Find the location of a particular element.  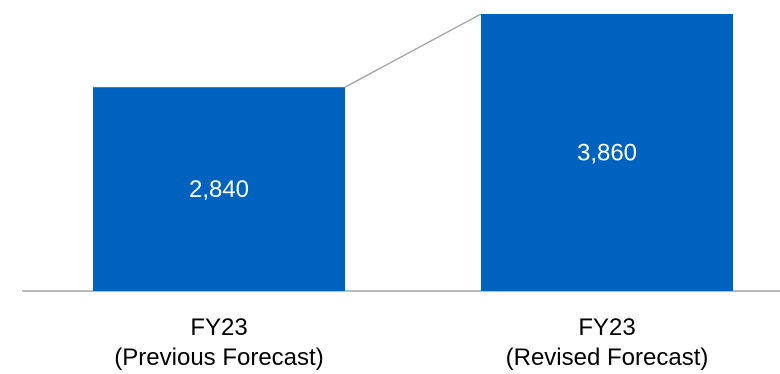

bar-value-label-2: 3,860 is located at coordinates (607, 153).